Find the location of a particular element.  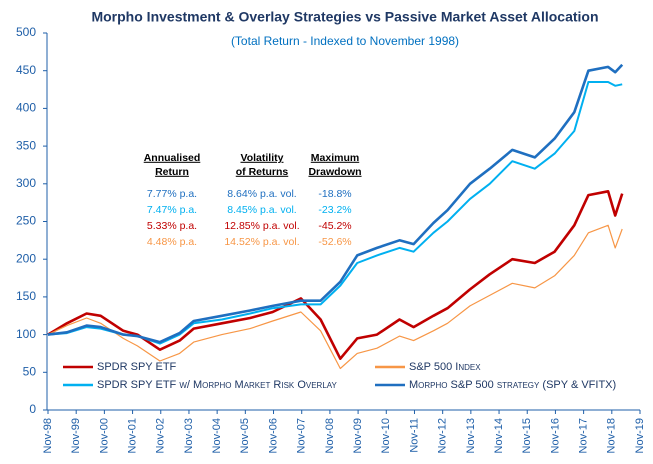

x-tick-label: Nov-02 is located at coordinates (161, 435).